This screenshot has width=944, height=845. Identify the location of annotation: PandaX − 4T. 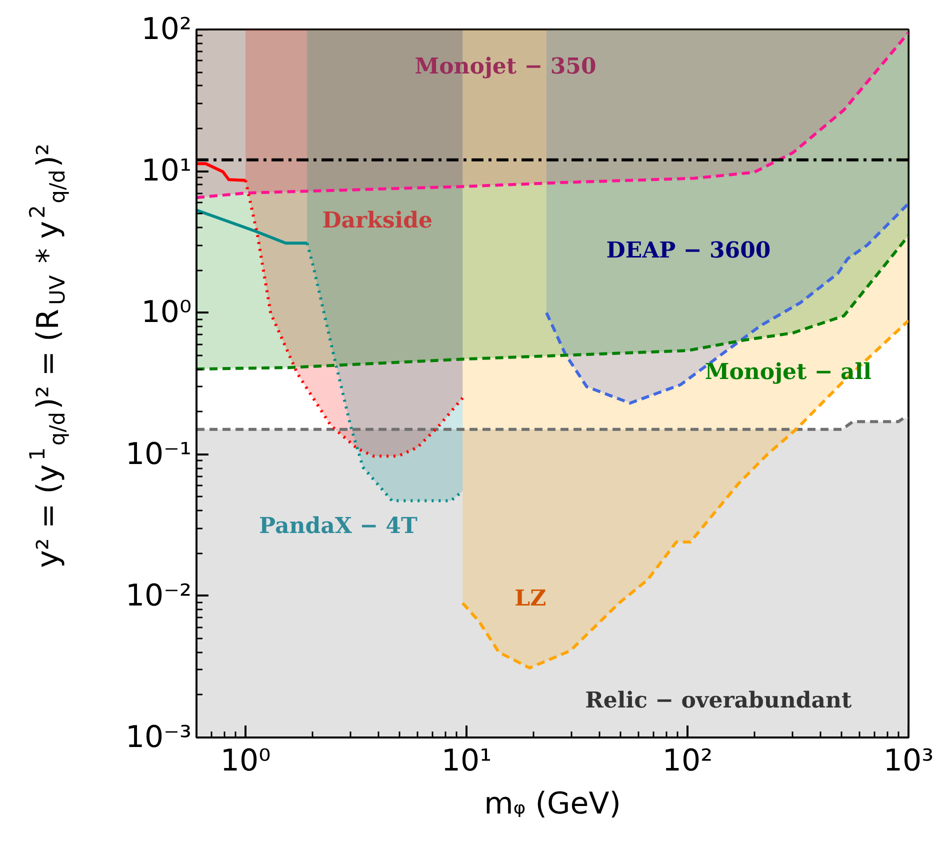
(338, 525).